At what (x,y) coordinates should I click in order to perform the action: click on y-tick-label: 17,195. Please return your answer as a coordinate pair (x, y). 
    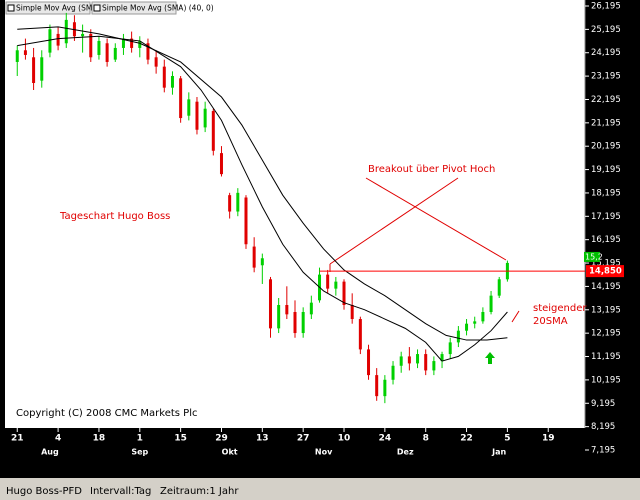
    Looking at the image, I should click on (606, 217).